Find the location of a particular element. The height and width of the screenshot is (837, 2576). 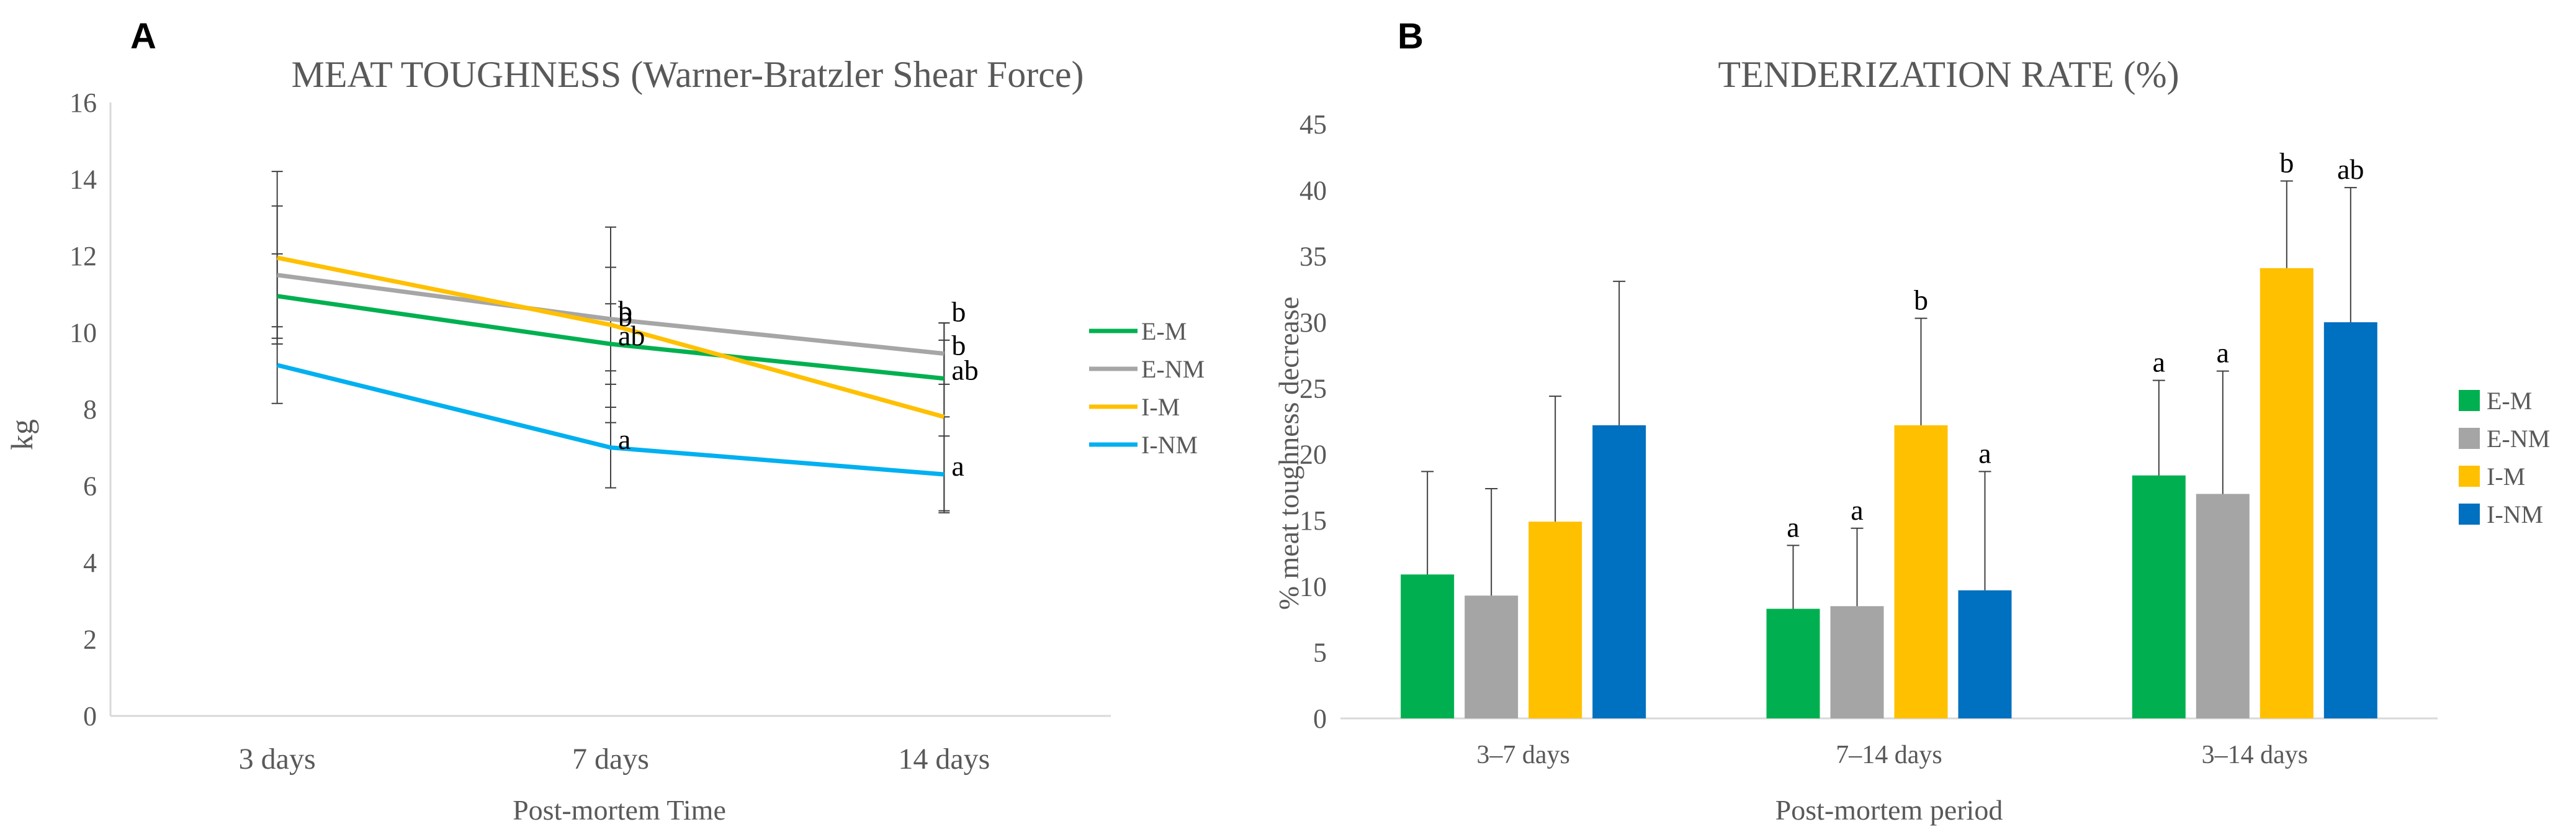

panel-a-letter: A is located at coordinates (143, 37).